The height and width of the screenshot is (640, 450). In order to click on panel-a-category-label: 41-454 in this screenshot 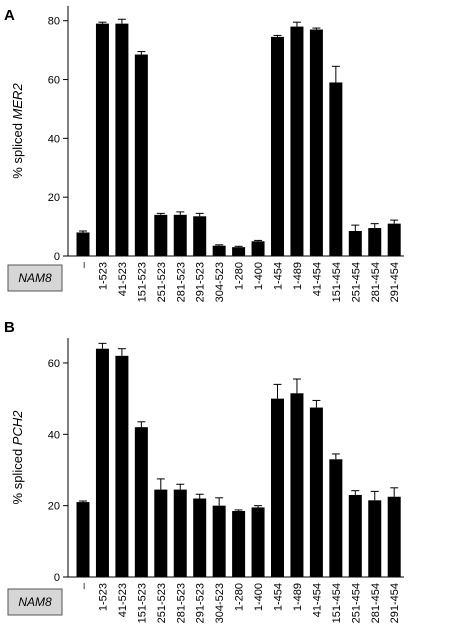, I will do `click(317, 279)`.